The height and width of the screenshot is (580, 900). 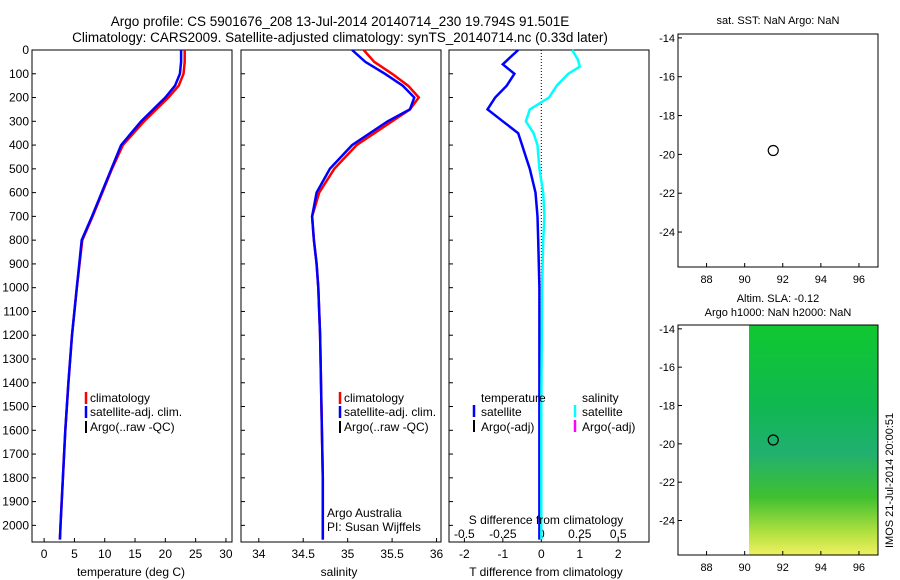 What do you see at coordinates (15, 359) in the screenshot?
I see `depth-tick-label: 1300` at bounding box center [15, 359].